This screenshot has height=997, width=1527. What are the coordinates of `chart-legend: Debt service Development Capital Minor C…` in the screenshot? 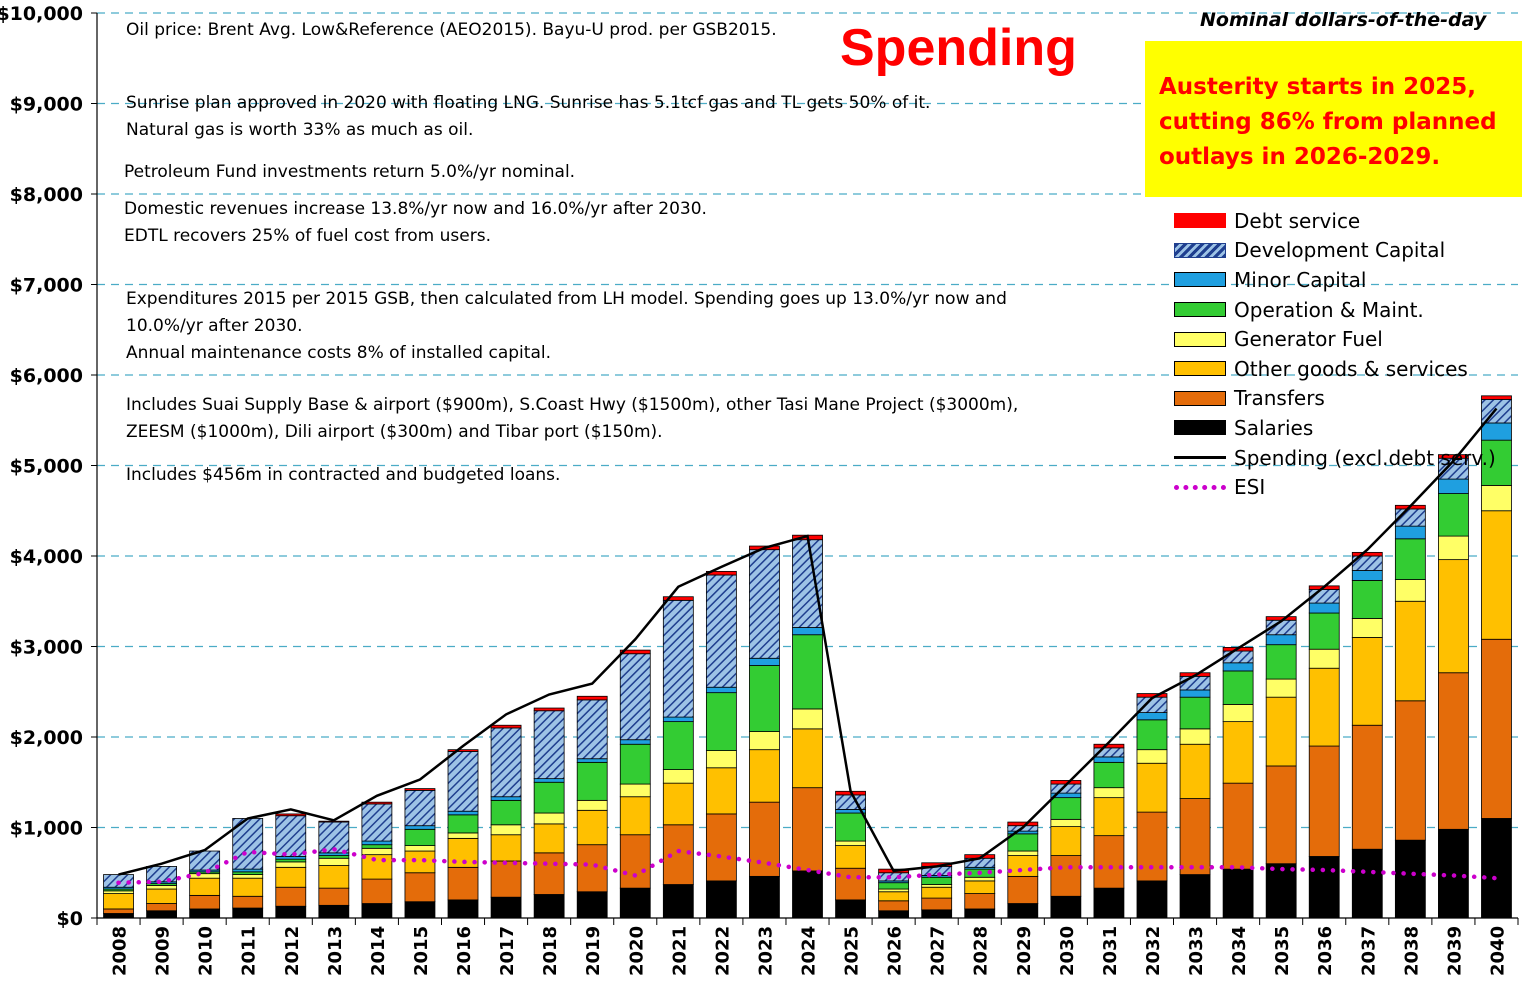 It's located at (1335, 354).